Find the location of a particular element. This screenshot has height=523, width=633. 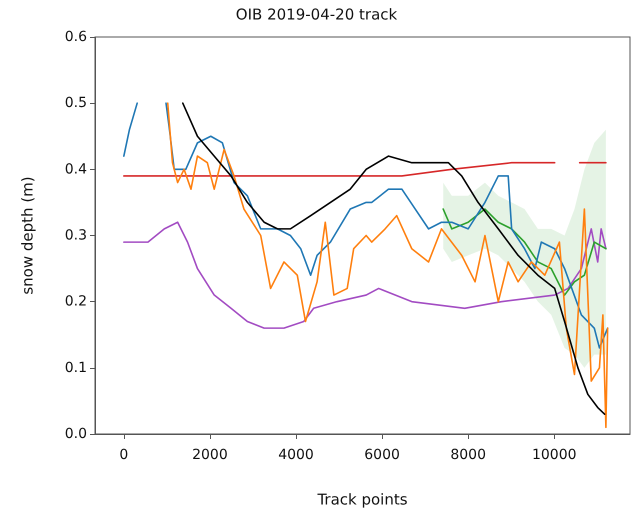

y-tick-label: 0.1 is located at coordinates (75, 368).